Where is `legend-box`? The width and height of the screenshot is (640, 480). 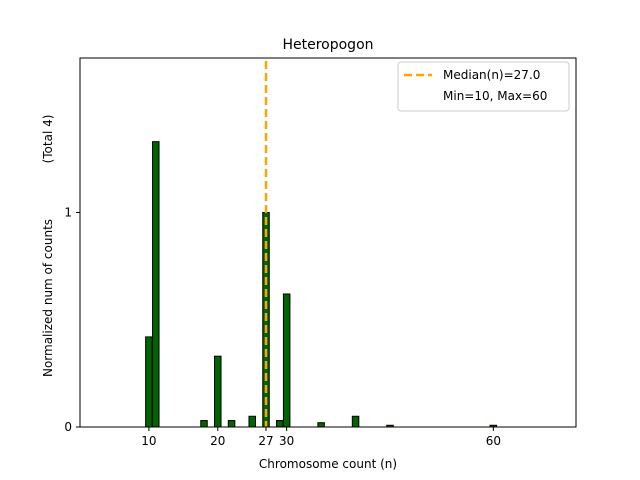 legend-box is located at coordinates (483, 86).